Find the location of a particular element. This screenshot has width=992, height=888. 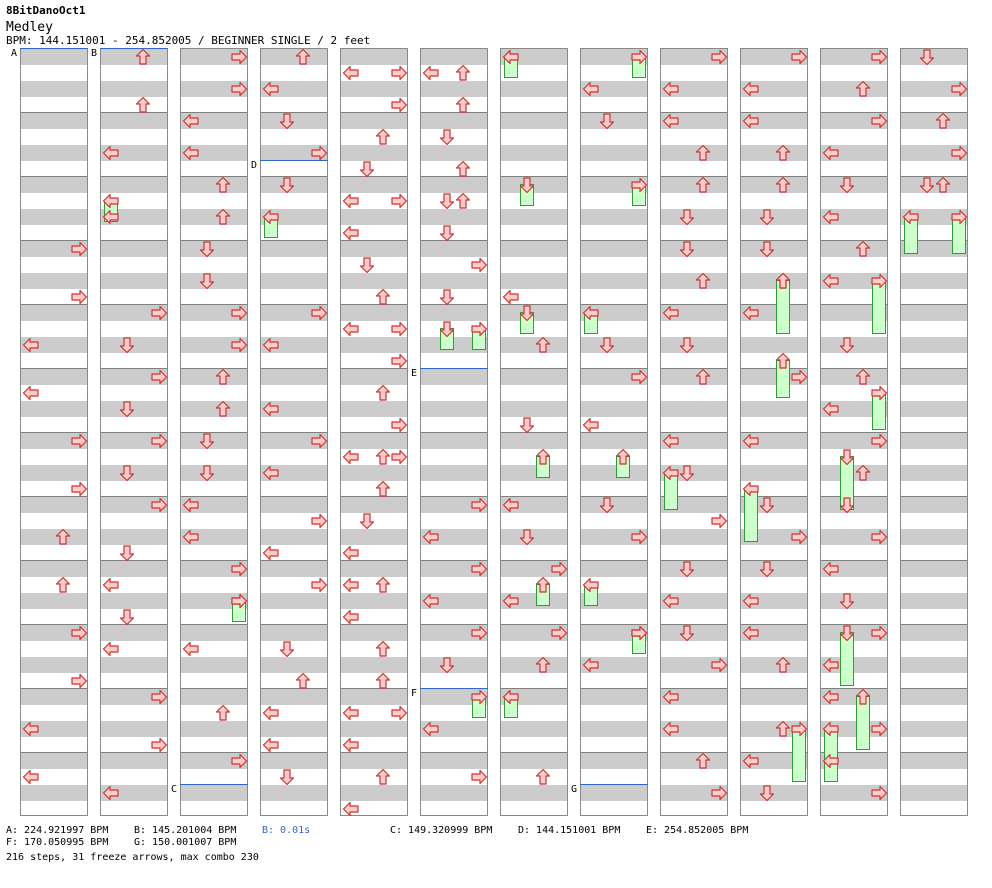

bpm-f-label: F: 170.050995 BPM is located at coordinates (57, 842).